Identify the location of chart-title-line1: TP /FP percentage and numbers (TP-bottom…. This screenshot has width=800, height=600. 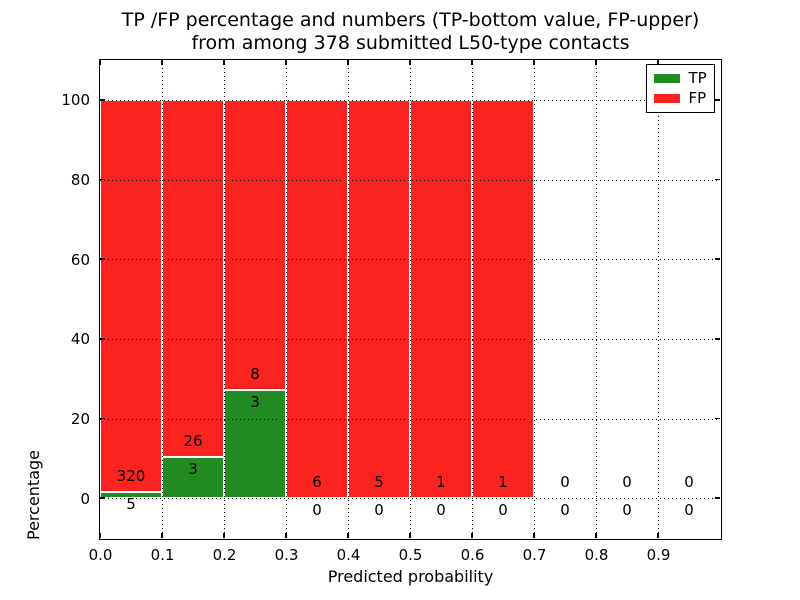
(410, 20).